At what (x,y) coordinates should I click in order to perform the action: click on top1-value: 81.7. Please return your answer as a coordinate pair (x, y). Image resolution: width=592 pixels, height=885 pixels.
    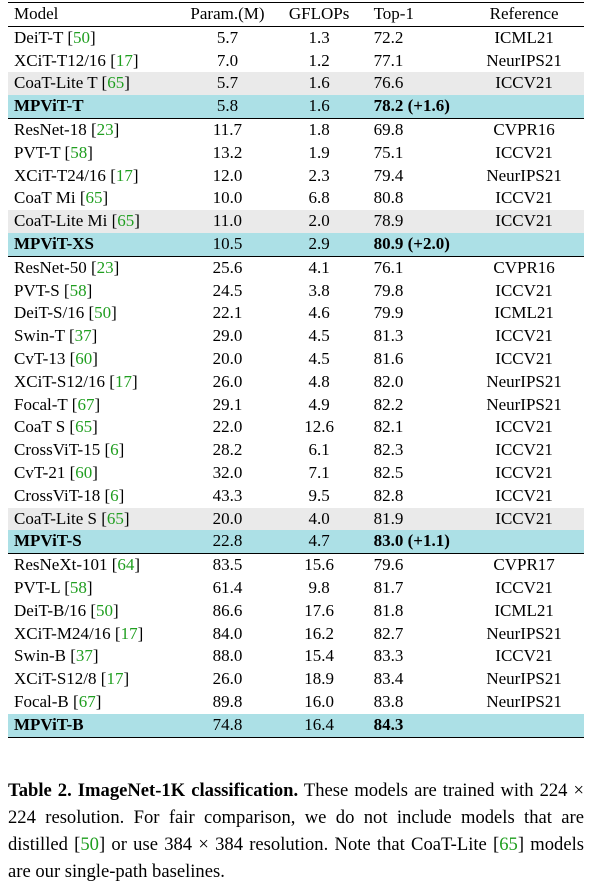
    Looking at the image, I should click on (388, 587).